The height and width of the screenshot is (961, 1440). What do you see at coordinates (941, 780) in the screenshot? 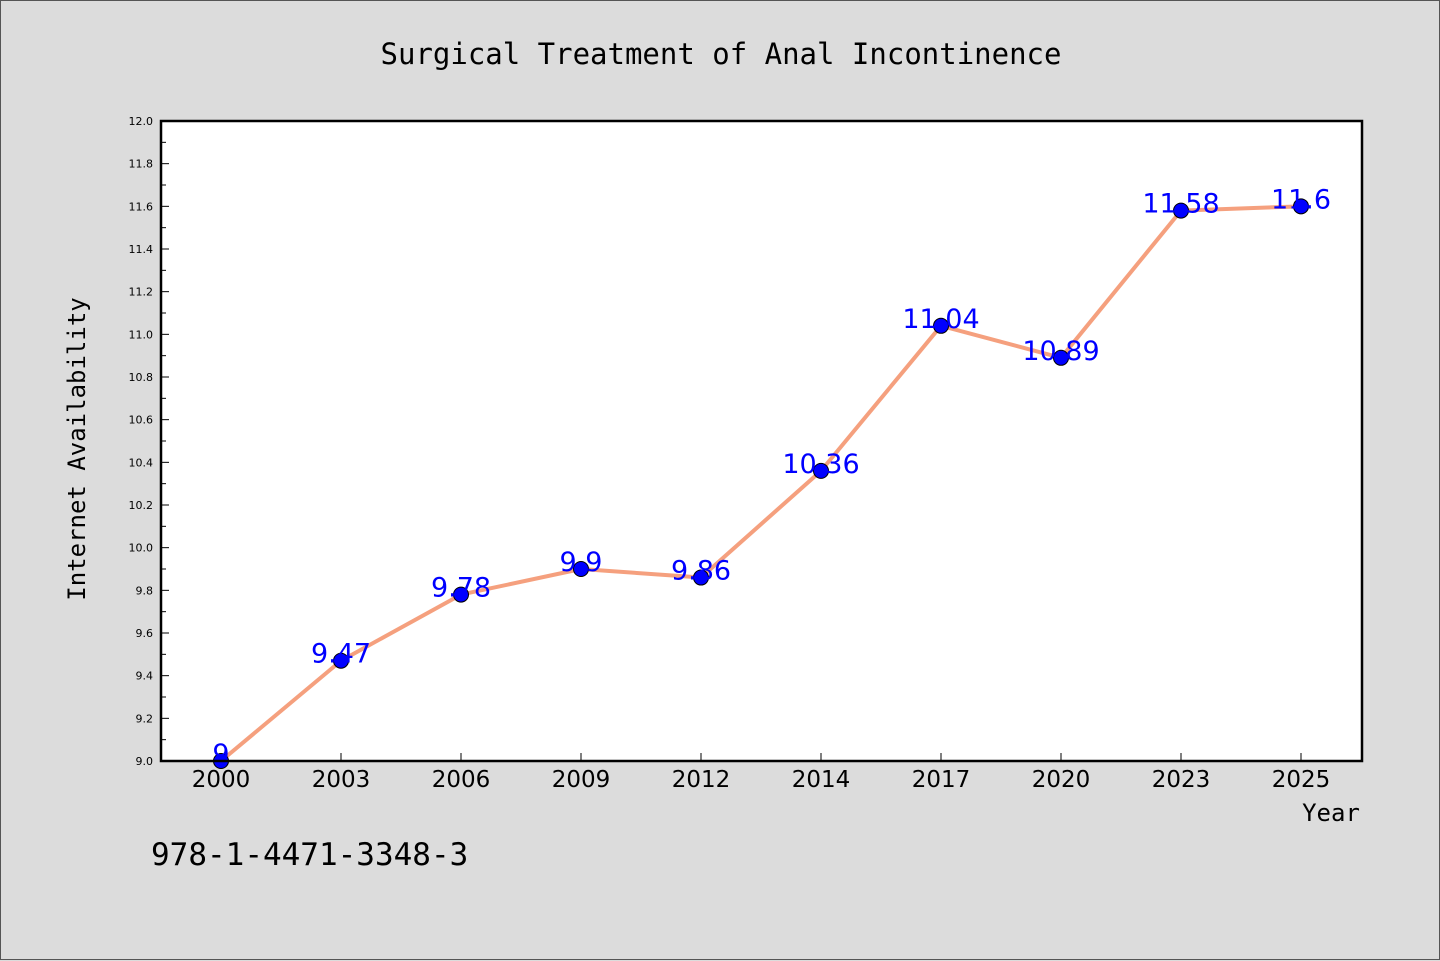
I see `x-tick-label: 2017` at bounding box center [941, 780].